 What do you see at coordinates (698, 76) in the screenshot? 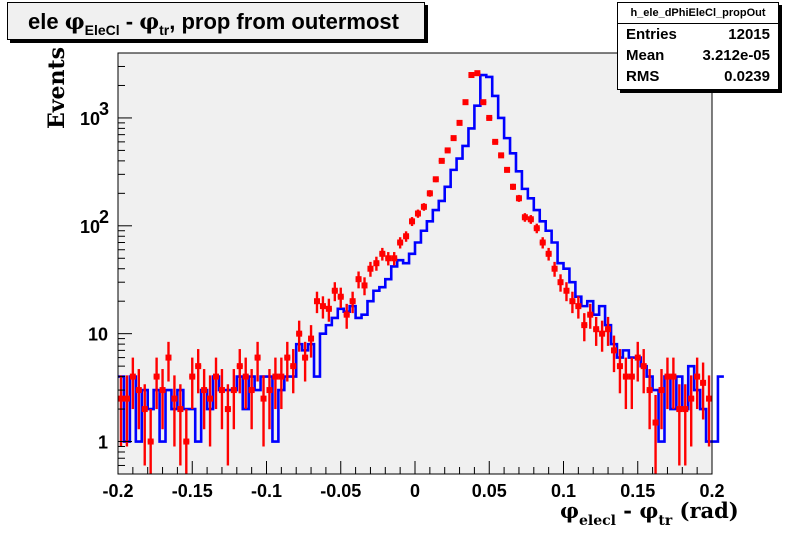
I see `stats-row-rms: RMS 0.0239` at bounding box center [698, 76].